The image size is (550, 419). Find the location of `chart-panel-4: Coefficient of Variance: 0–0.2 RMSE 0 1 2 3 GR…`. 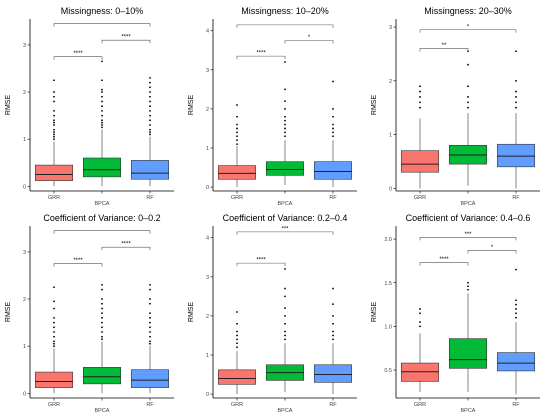

chart-panel-4: Coefficient of Variance: 0–0.2 RMSE 0 1 2 3 GR… is located at coordinates (89, 313).